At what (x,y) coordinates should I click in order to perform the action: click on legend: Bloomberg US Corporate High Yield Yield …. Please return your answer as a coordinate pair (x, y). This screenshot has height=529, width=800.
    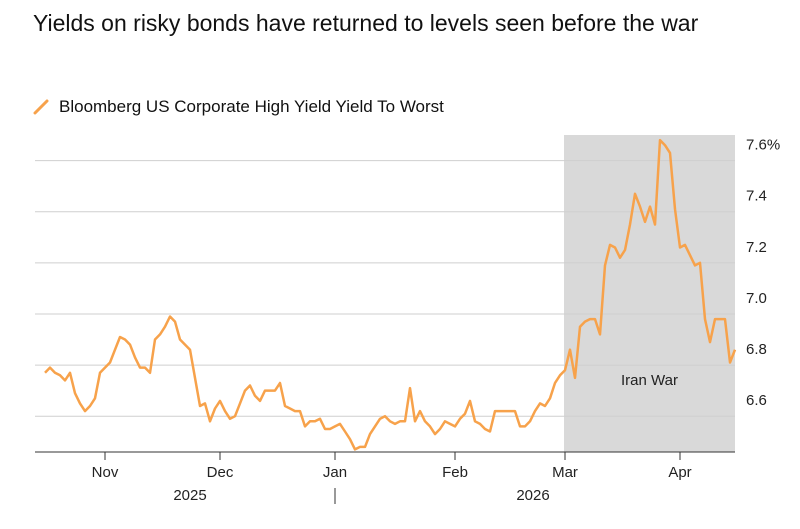
    Looking at the image, I should click on (238, 107).